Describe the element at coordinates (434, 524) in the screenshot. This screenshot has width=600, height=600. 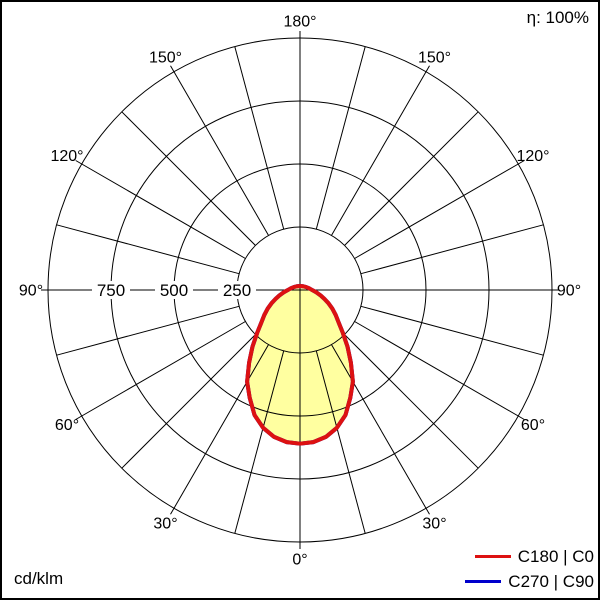
I see `angle-label-30-right: 30°` at that location.